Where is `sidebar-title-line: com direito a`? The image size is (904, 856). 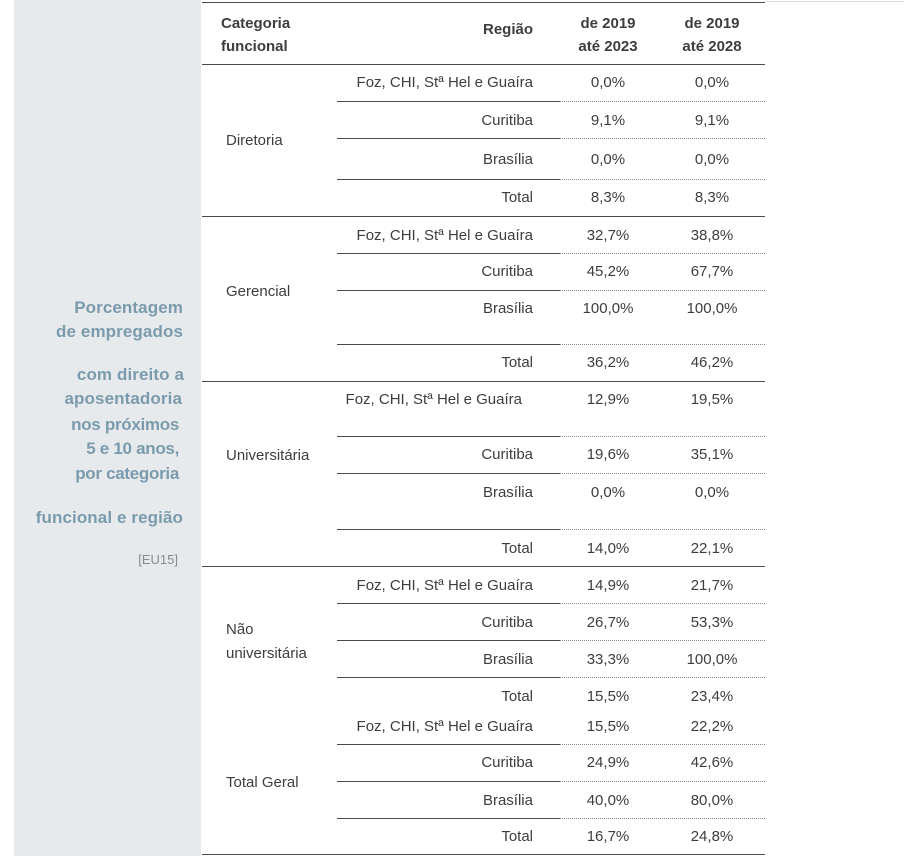 sidebar-title-line: com direito a is located at coordinates (130, 374).